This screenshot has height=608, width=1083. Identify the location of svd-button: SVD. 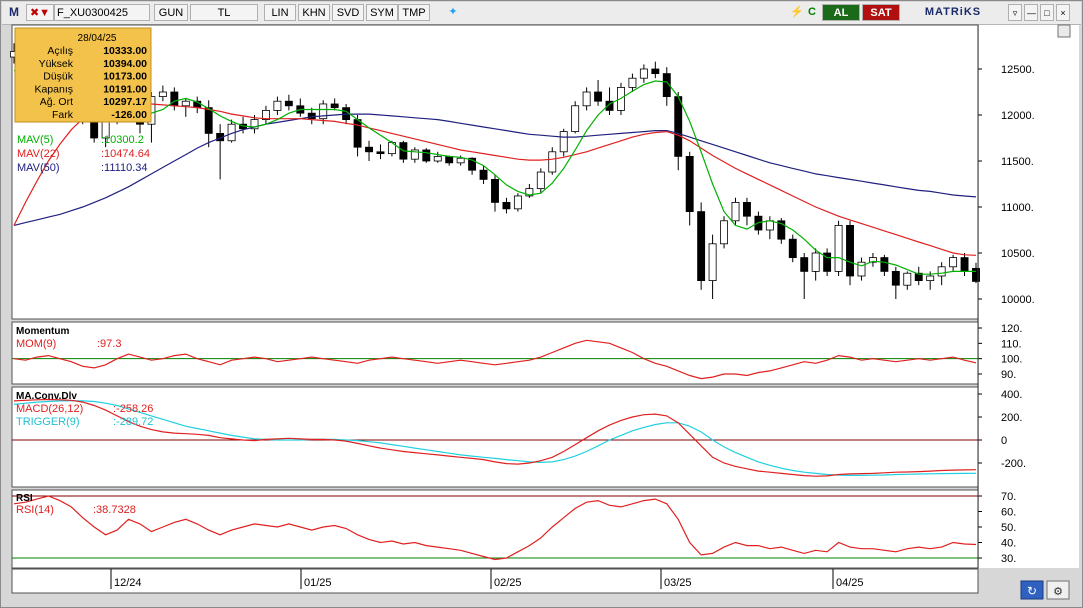
(348, 12).